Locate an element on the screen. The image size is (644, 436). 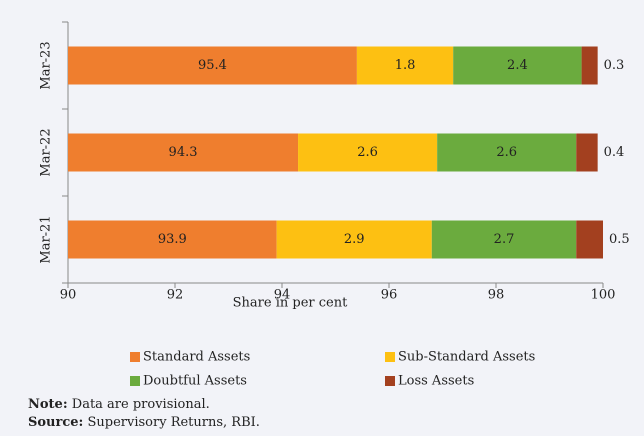
data-label: 0.5 is located at coordinates (619, 239).